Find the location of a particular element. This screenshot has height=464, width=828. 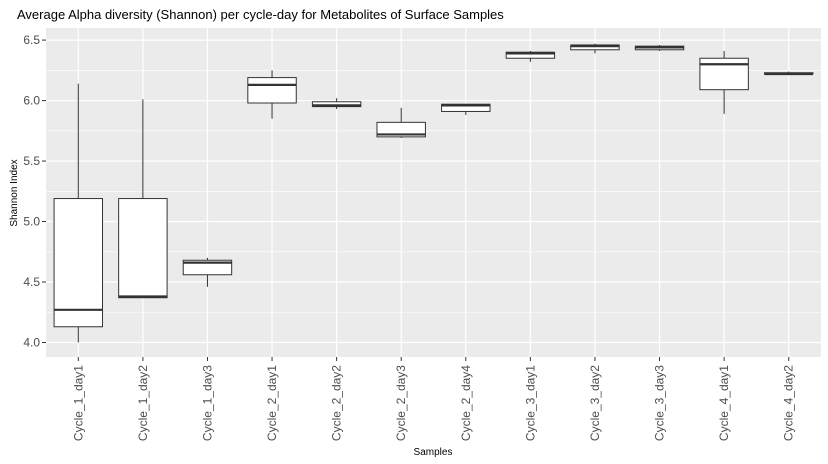

box-Cycle_3_day3 is located at coordinates (659, 47).